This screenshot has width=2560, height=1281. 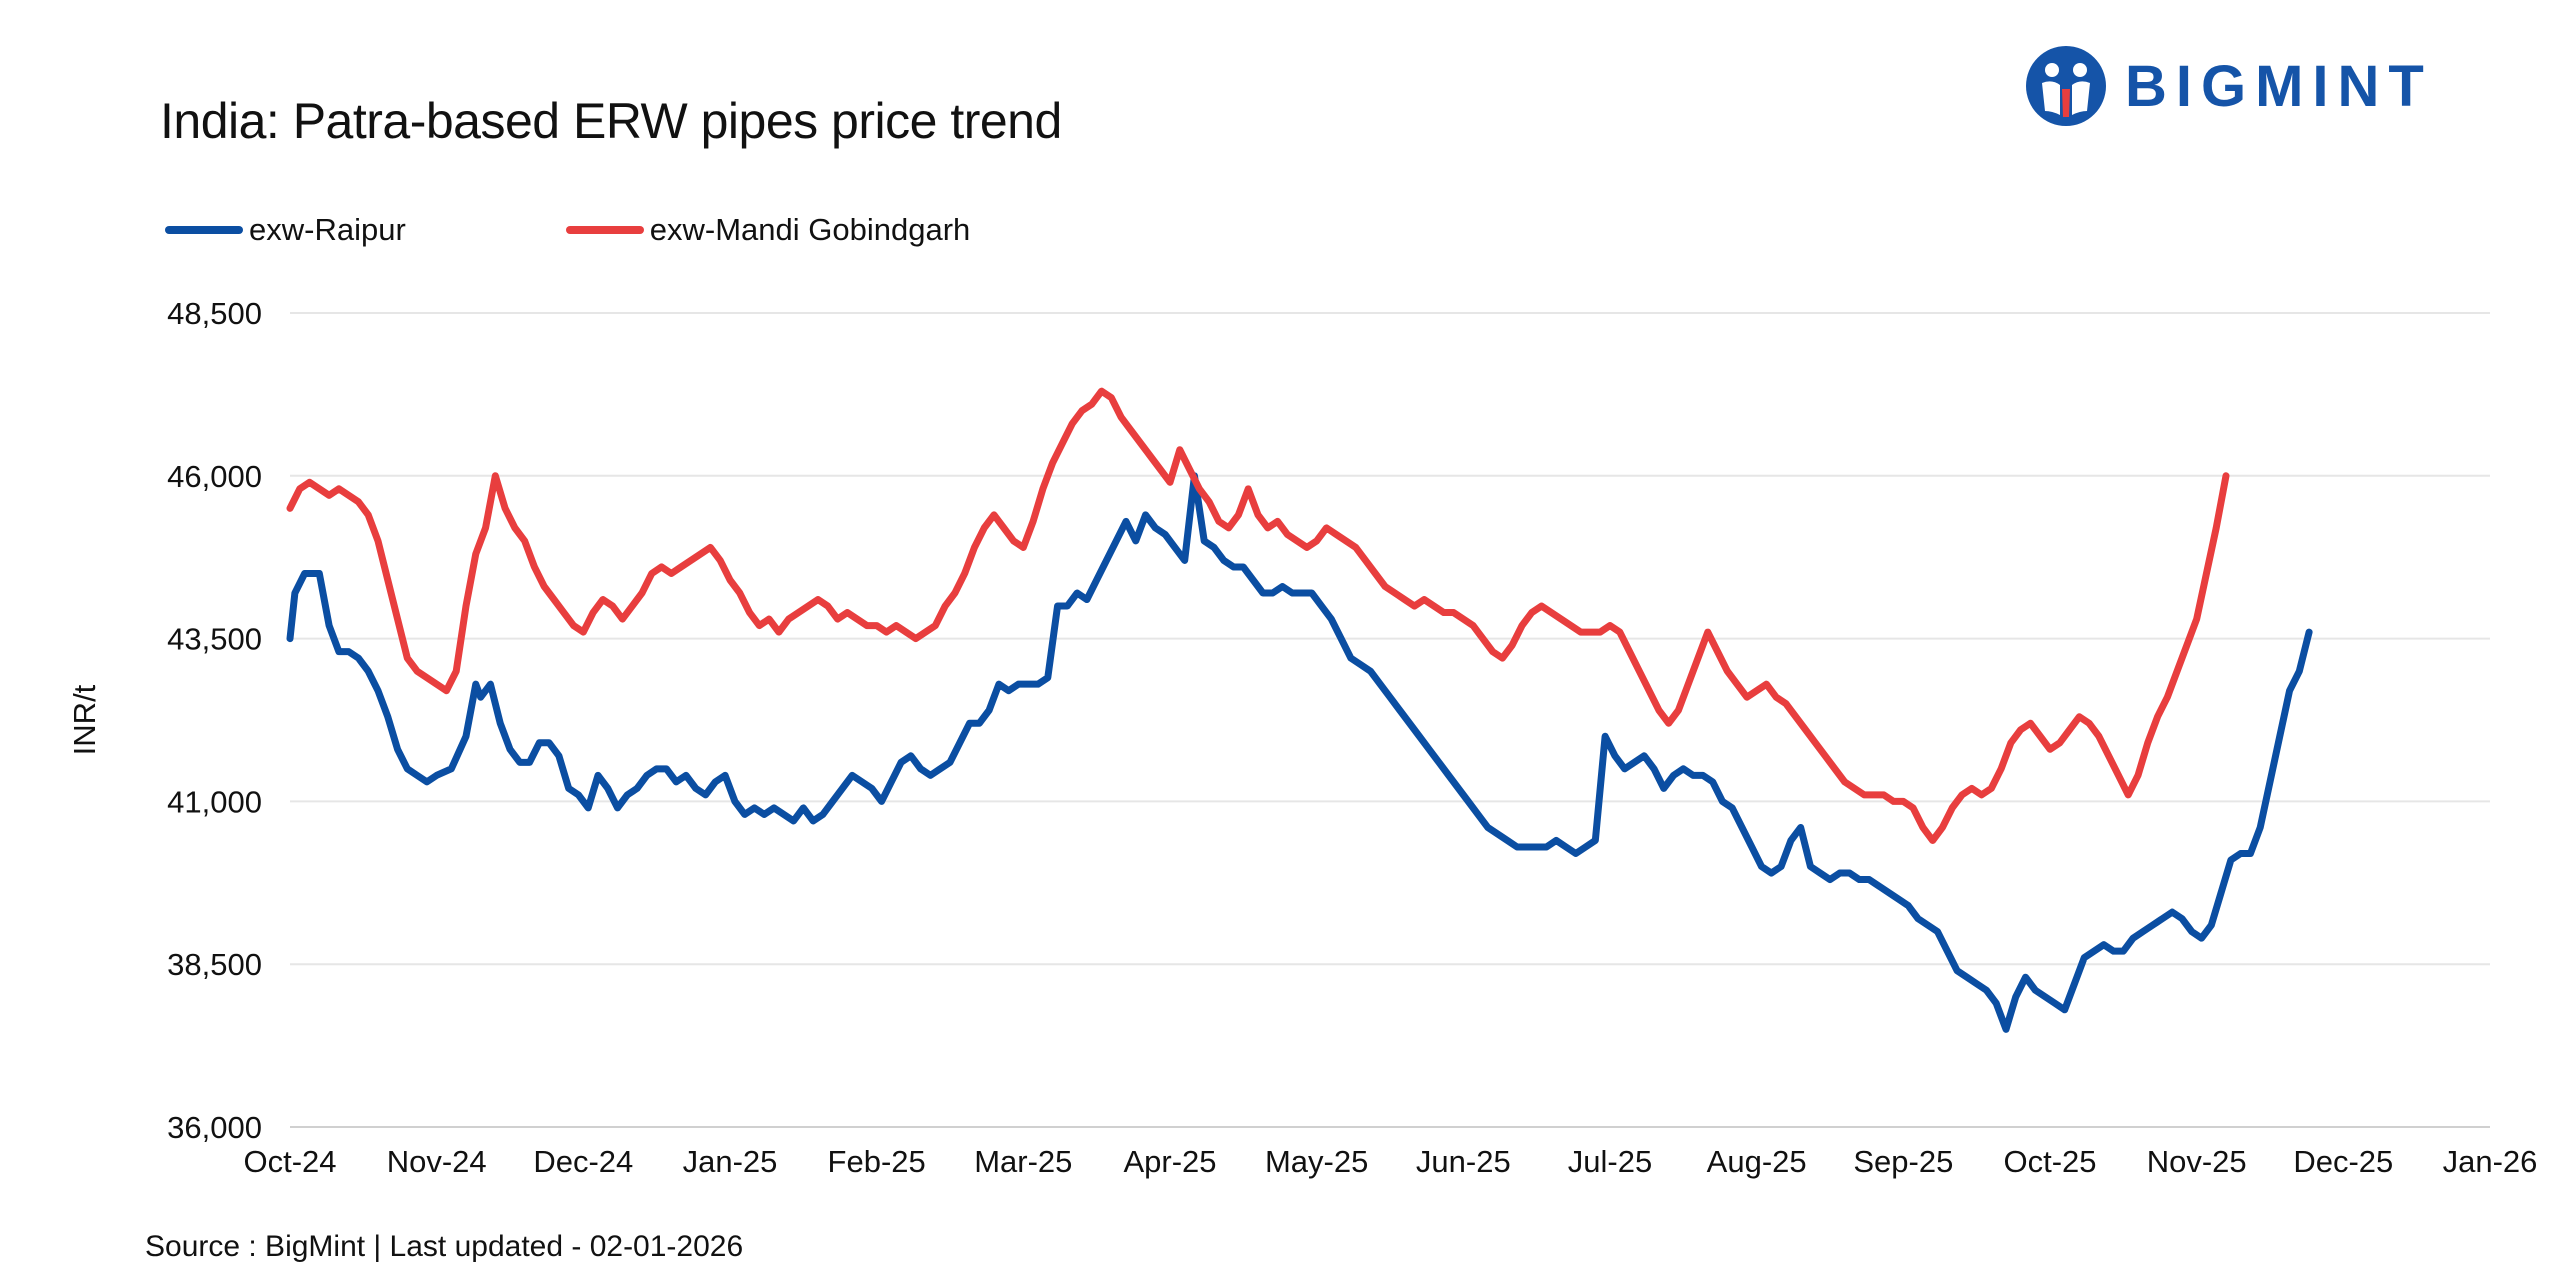 What do you see at coordinates (214, 1127) in the screenshot?
I see `y-tick-label: 36,000` at bounding box center [214, 1127].